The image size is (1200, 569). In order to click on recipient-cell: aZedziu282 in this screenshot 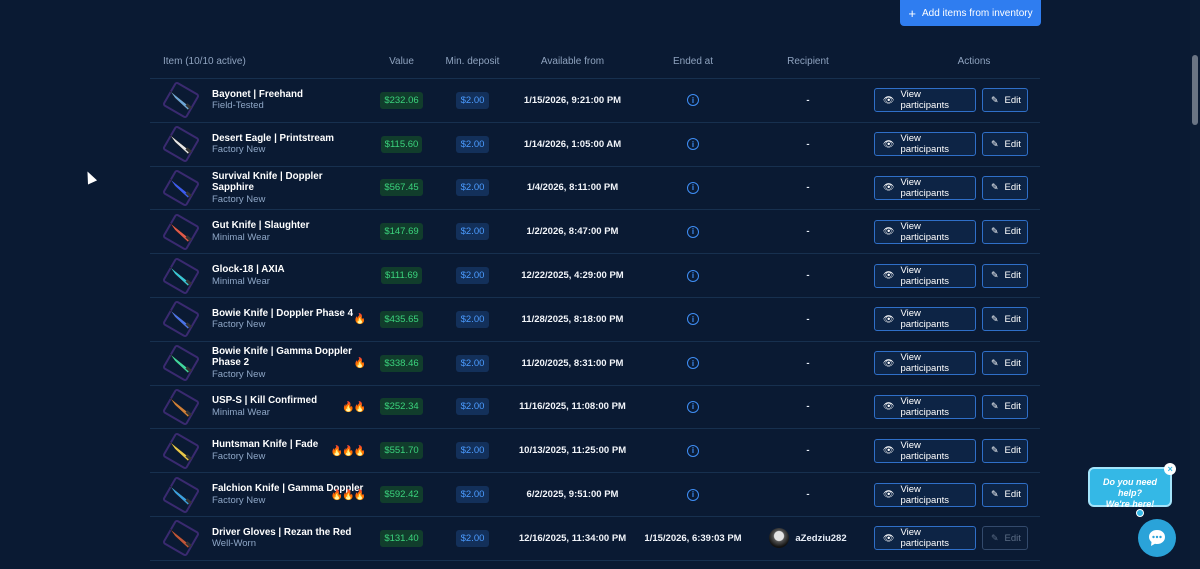, I will do `click(808, 538)`.